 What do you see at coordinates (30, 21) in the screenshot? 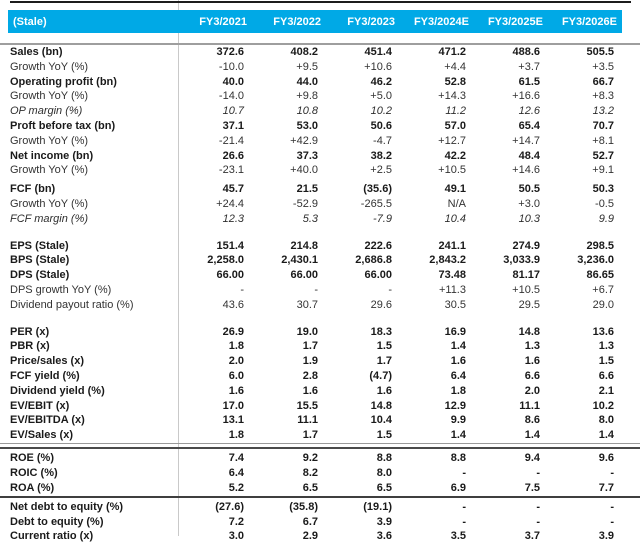
I see `header-corner-label: (Stale)` at bounding box center [30, 21].